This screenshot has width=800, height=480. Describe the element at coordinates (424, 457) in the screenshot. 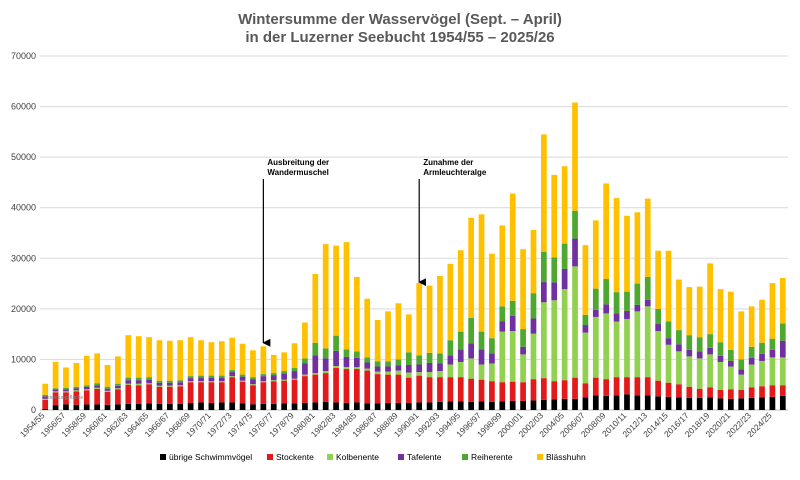

I see `legend-label: Tafelente` at that location.